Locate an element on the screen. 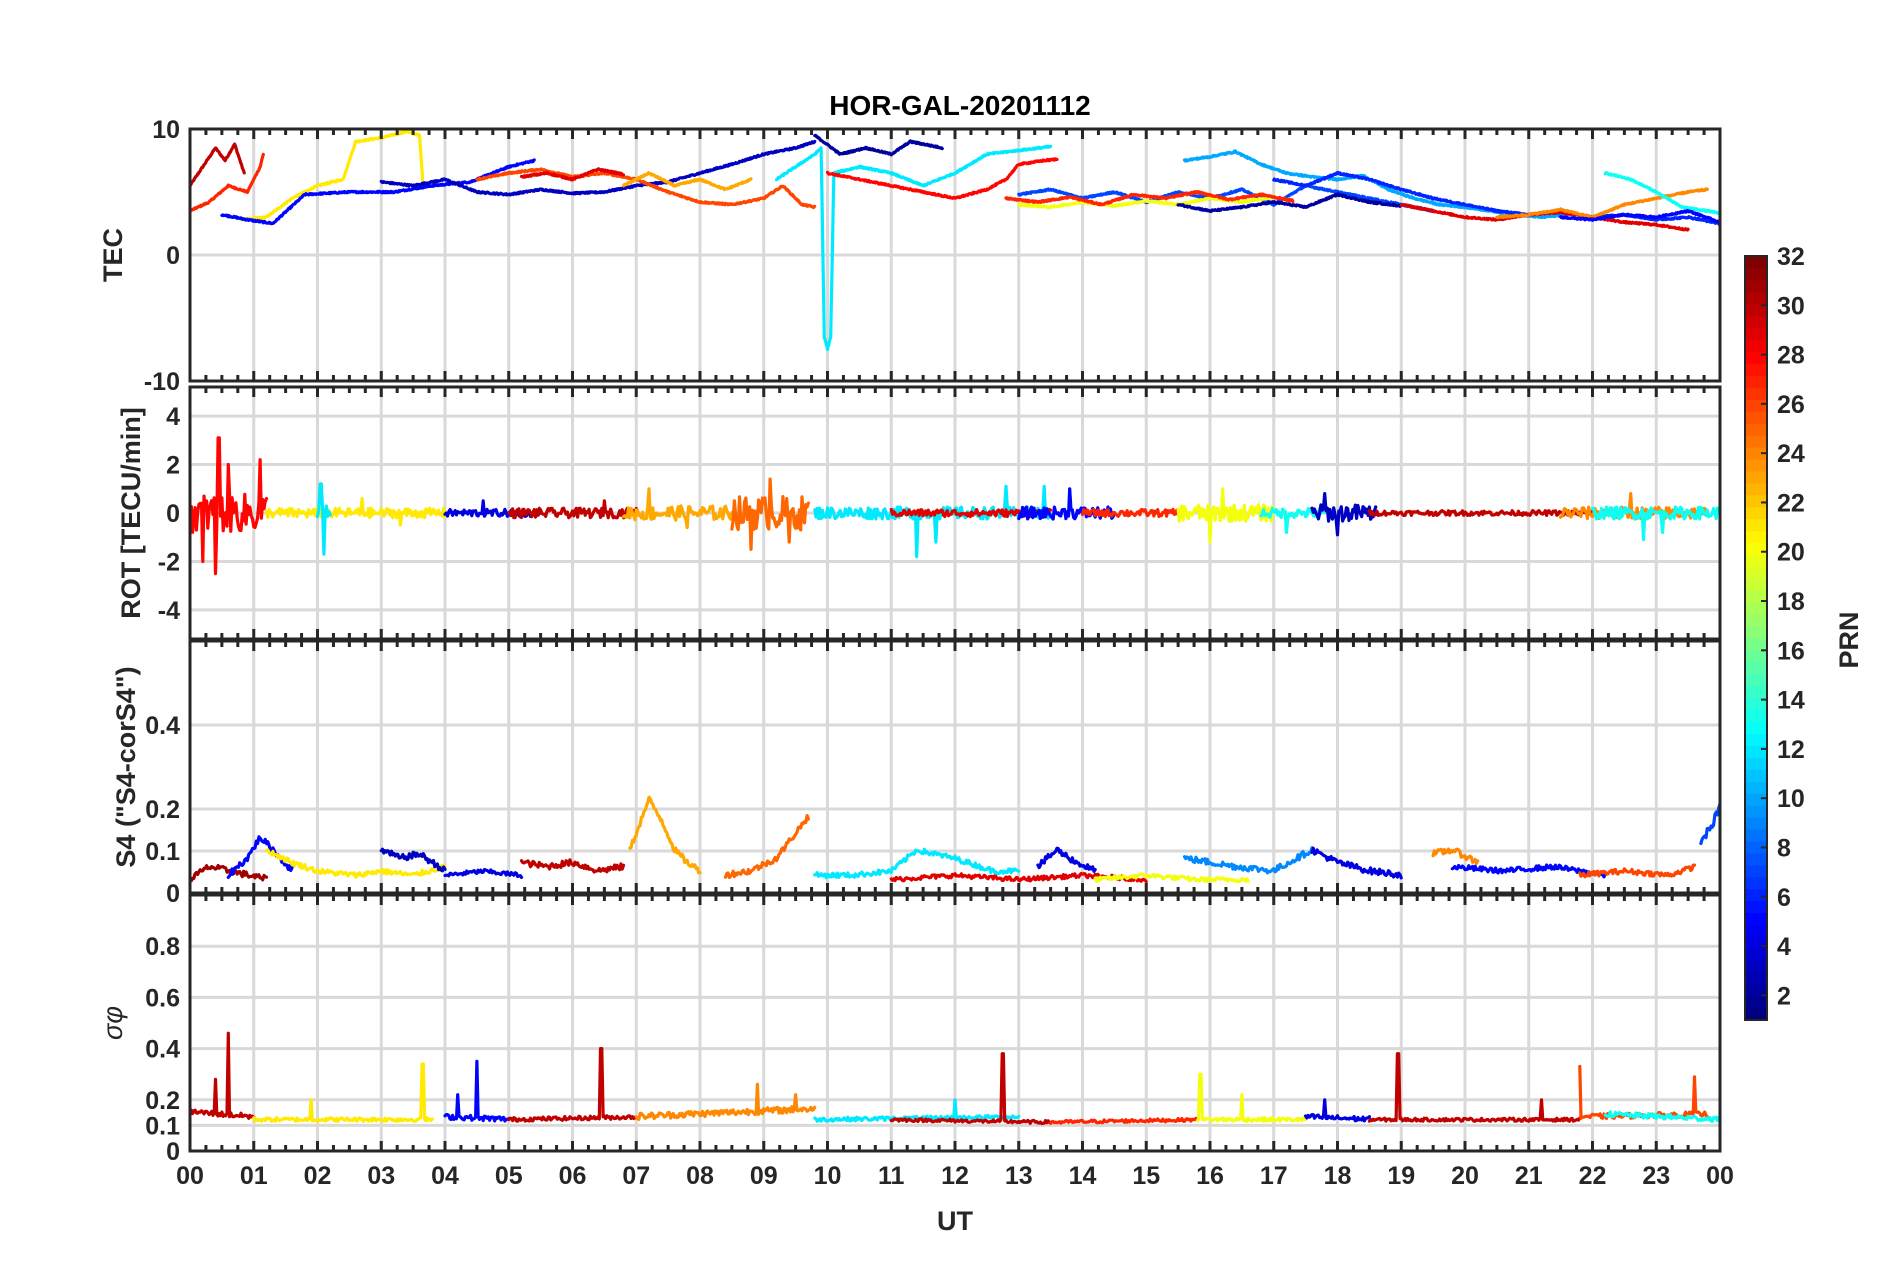 The image size is (1902, 1272). x-tick-label: 13 is located at coordinates (1019, 1176).